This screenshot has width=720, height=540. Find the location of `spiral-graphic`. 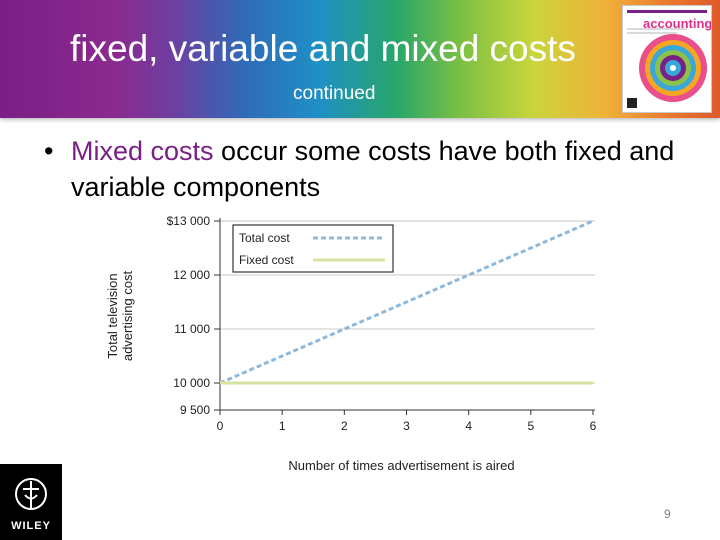

spiral-graphic is located at coordinates (667, 59).